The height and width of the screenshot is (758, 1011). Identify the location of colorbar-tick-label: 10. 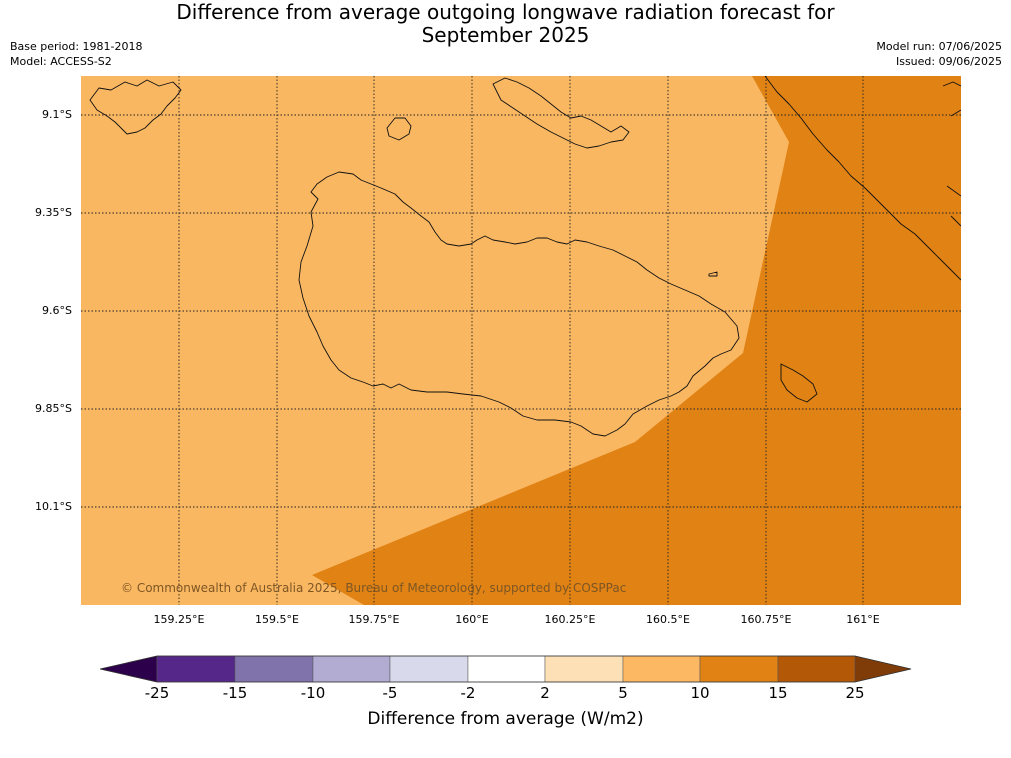
(700, 693).